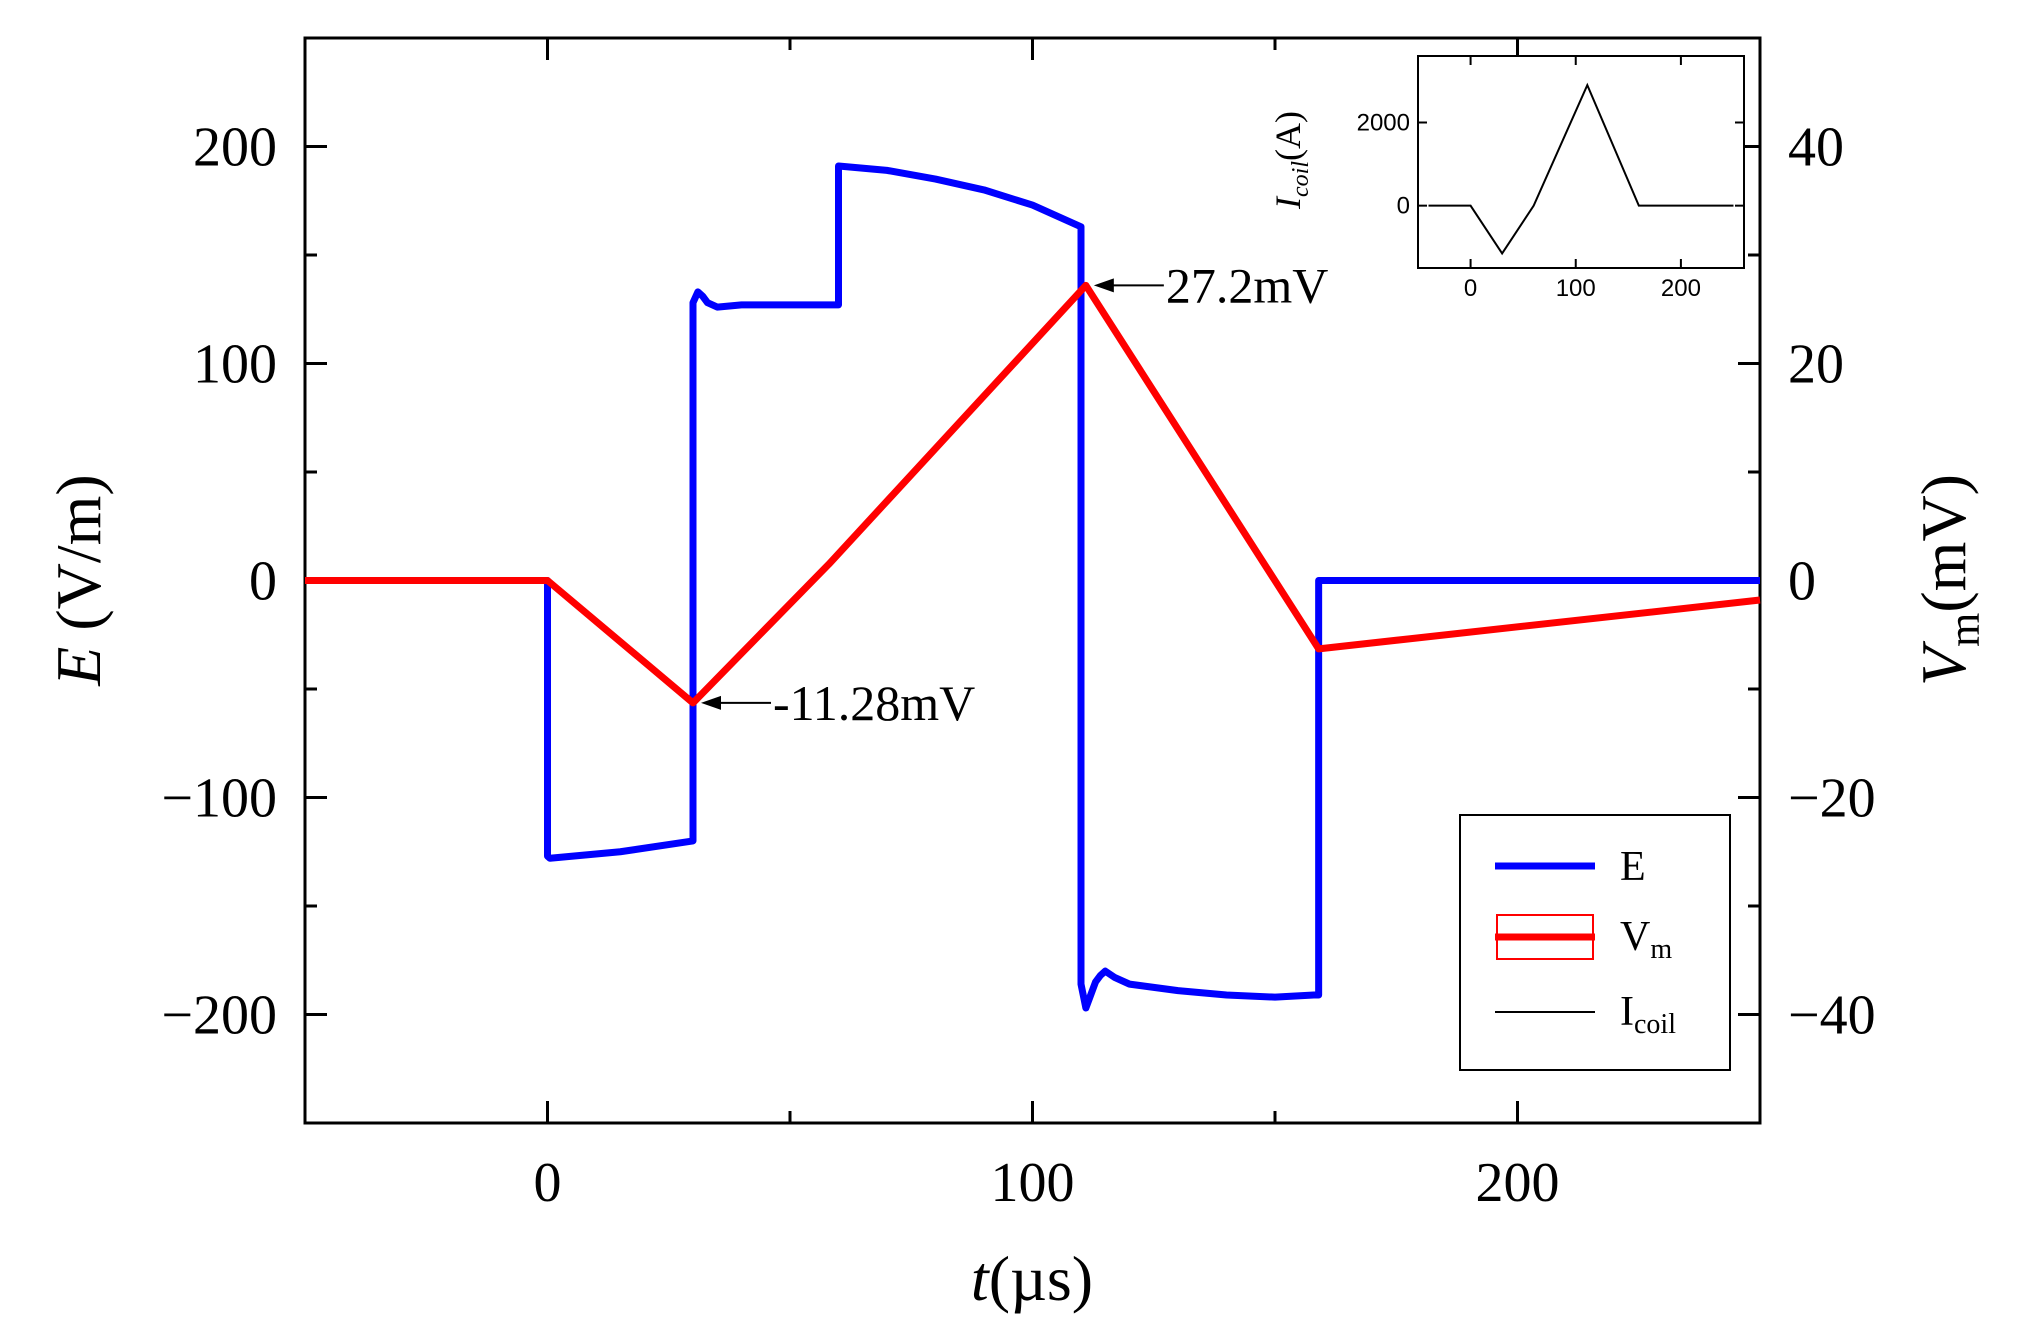  What do you see at coordinates (1832, 1016) in the screenshot?
I see `y-right-tick-label: −40` at bounding box center [1832, 1016].